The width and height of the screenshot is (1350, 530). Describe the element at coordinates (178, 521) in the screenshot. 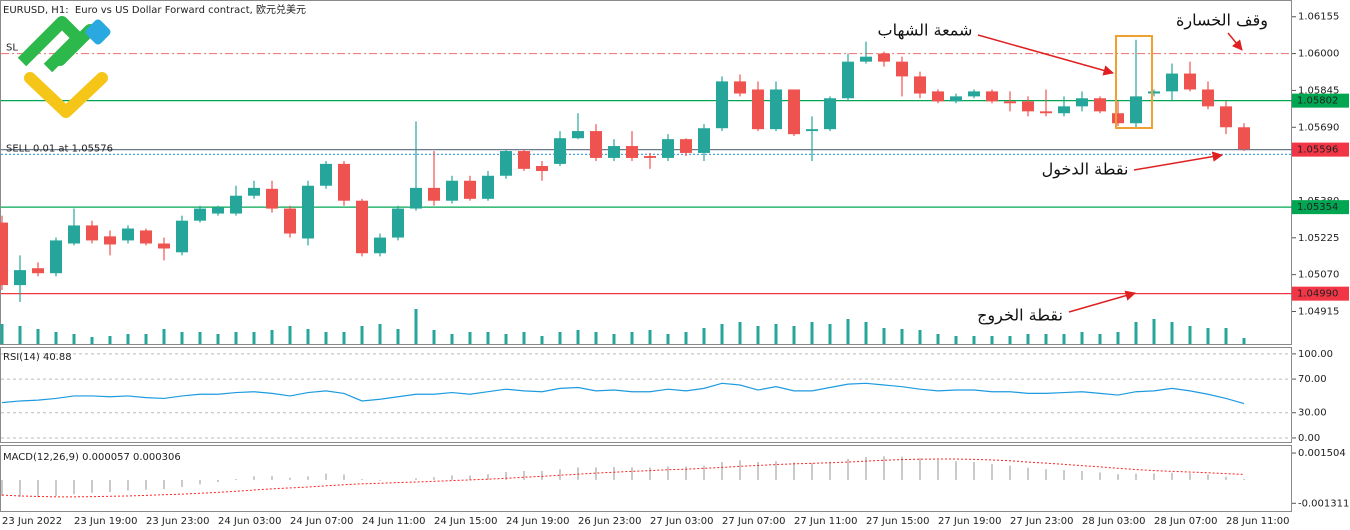

I see `x-tick-label: 23 Jun 23:00` at that location.